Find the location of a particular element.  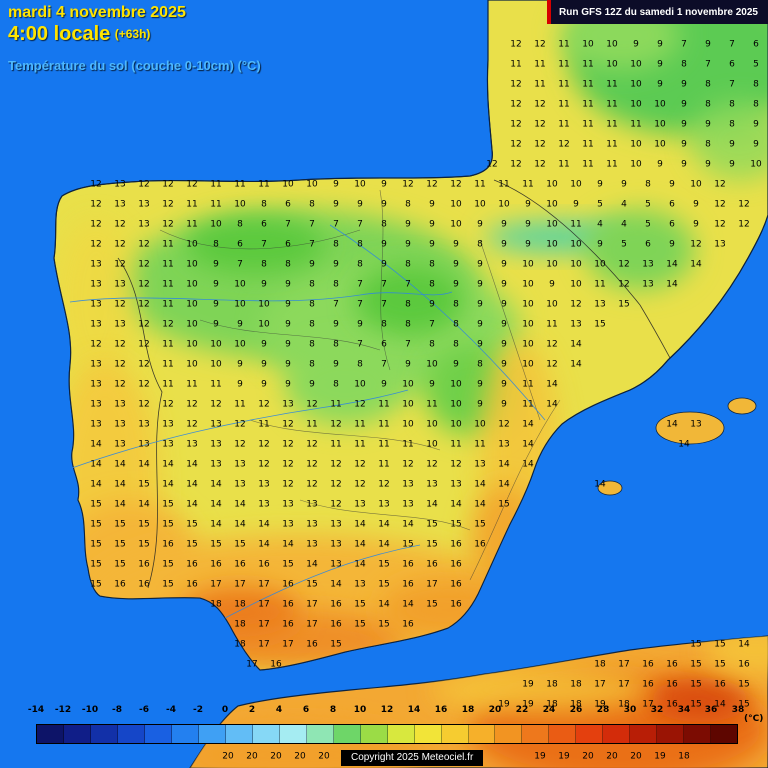

run-info-box: Run GFS 12Z du samedi 1 novembre 2025 is located at coordinates (657, 12).